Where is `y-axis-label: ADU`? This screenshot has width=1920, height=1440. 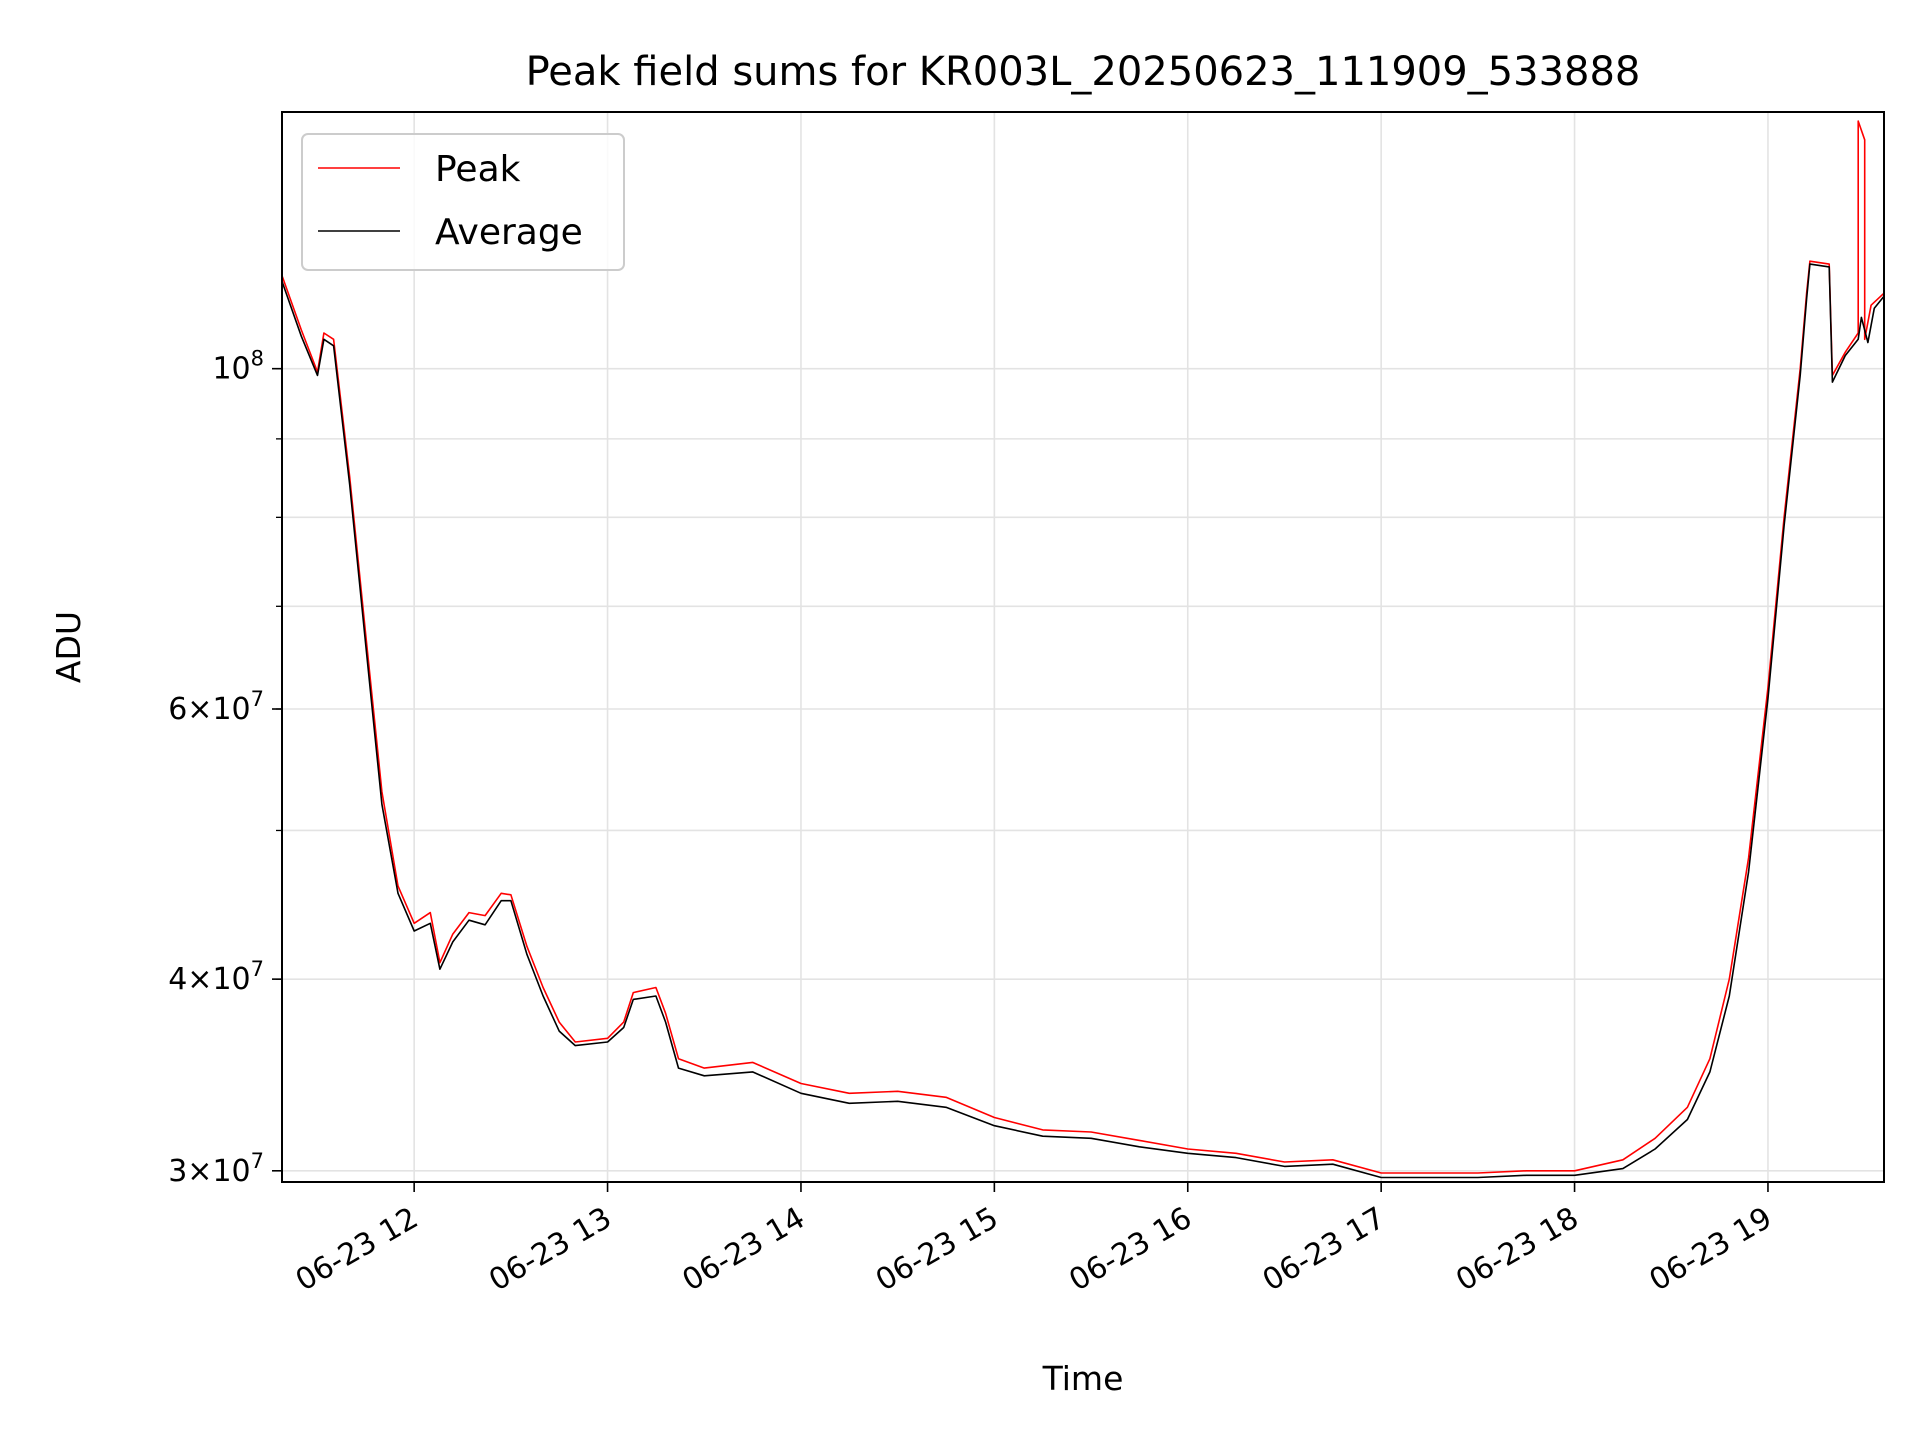
y-axis-label: ADU is located at coordinates (68, 647).